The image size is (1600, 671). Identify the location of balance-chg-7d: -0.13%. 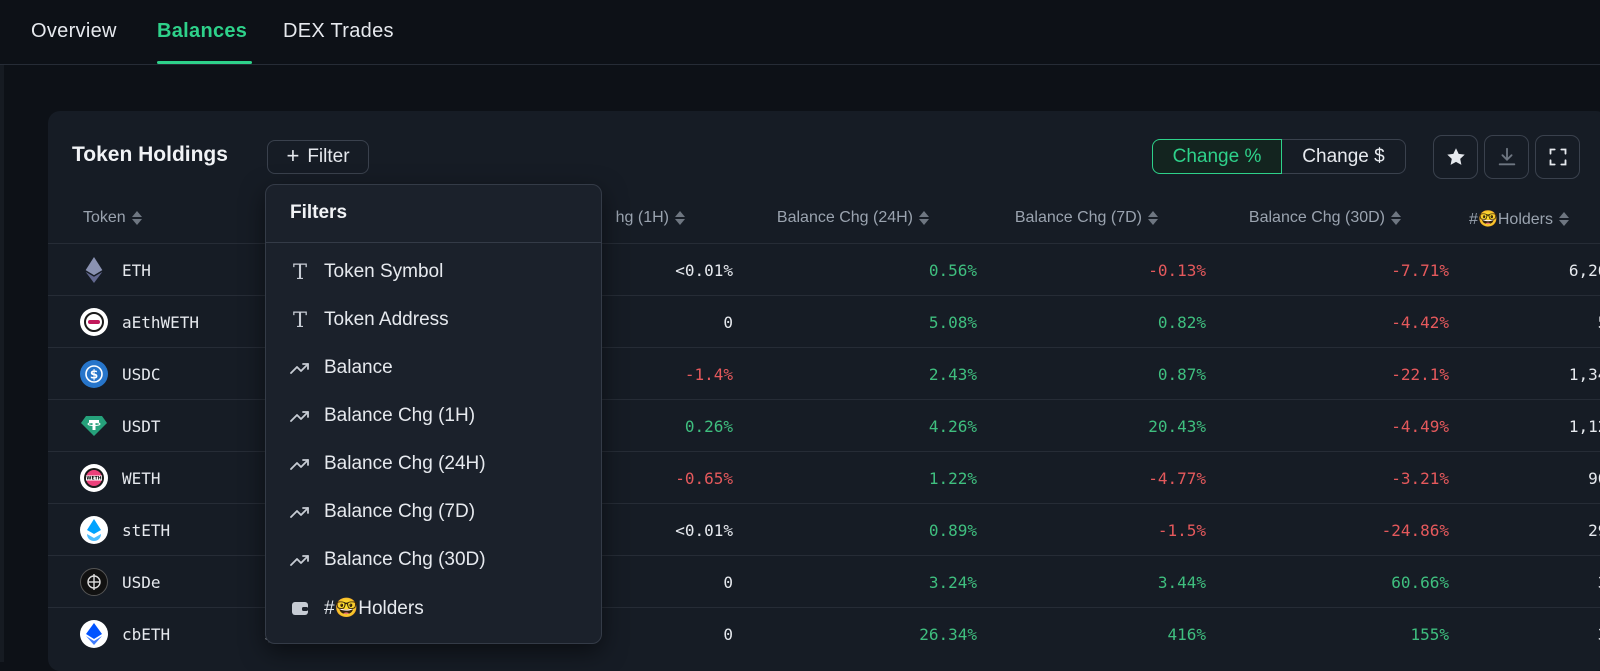
(1177, 270).